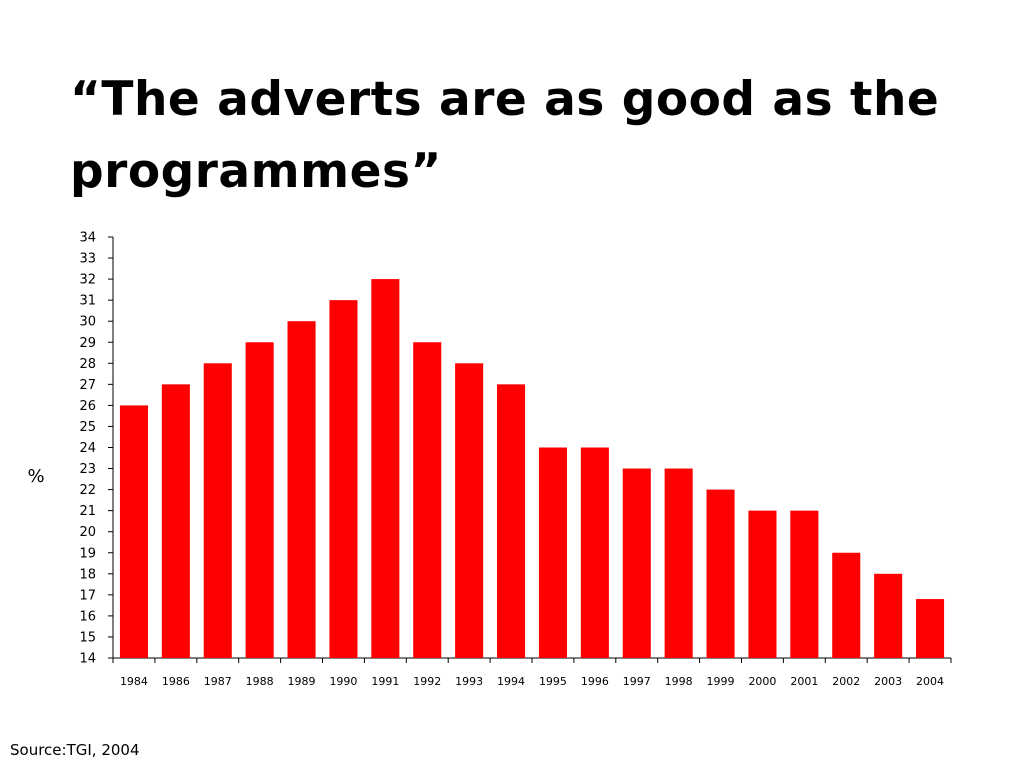 Image resolution: width=1024 pixels, height=768 pixels. I want to click on y-tick-label: 34, so click(87, 238).